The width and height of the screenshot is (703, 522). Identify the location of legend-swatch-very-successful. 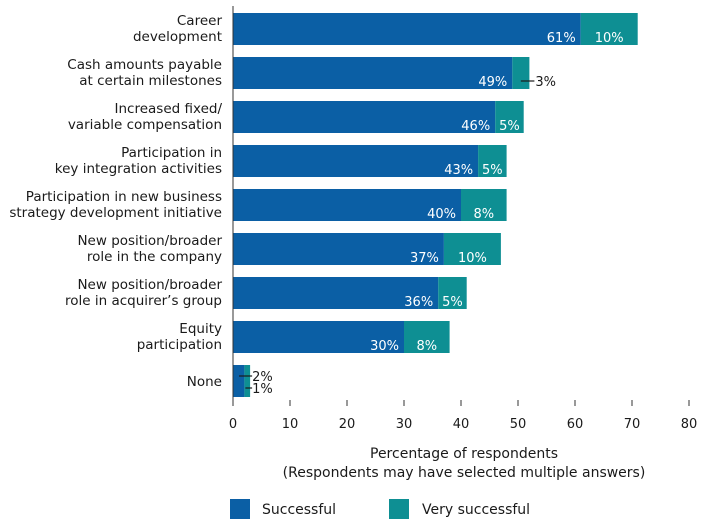
(399, 509).